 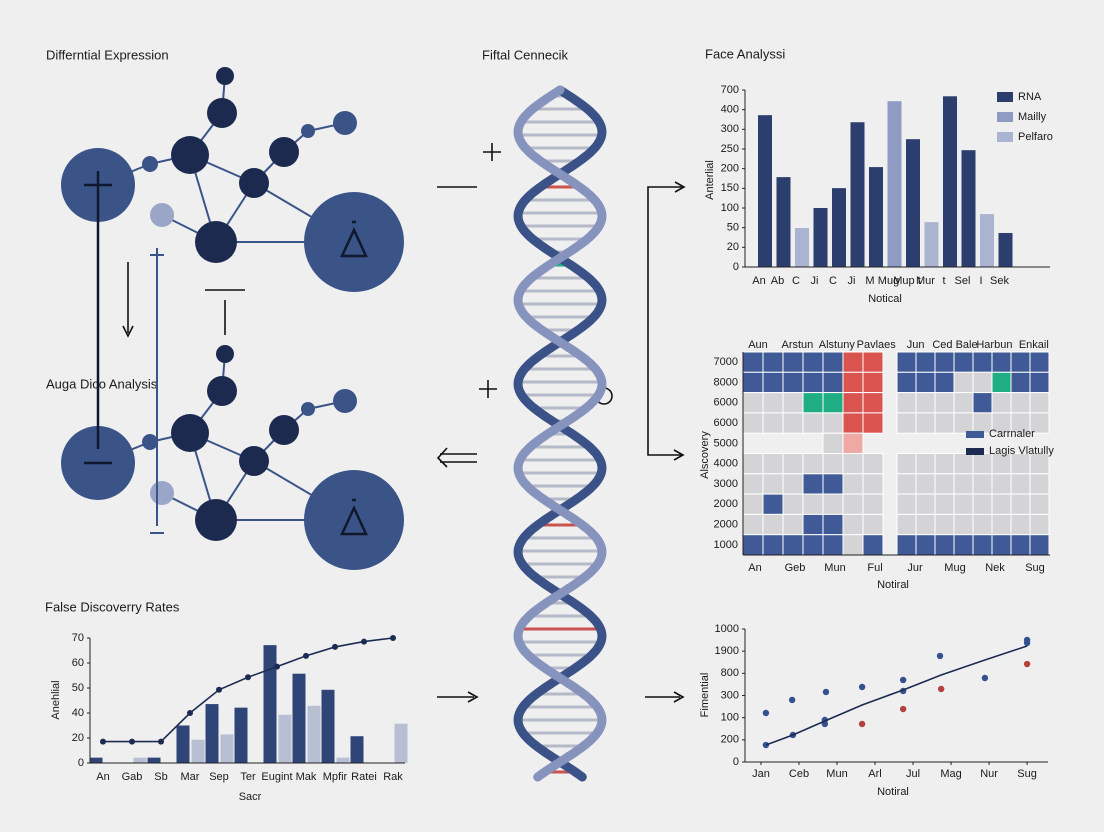 I want to click on y-tick-label: 1000, so click(x=727, y=629).